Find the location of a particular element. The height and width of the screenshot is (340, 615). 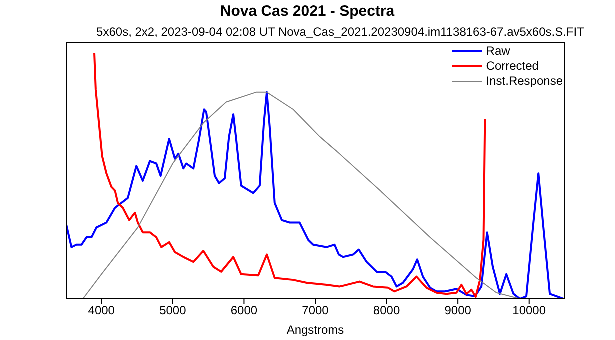

x-tick-label: 4000 is located at coordinates (102, 311).